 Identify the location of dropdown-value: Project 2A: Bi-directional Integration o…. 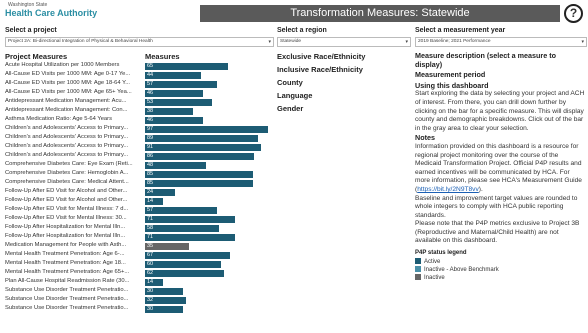
(80, 41).